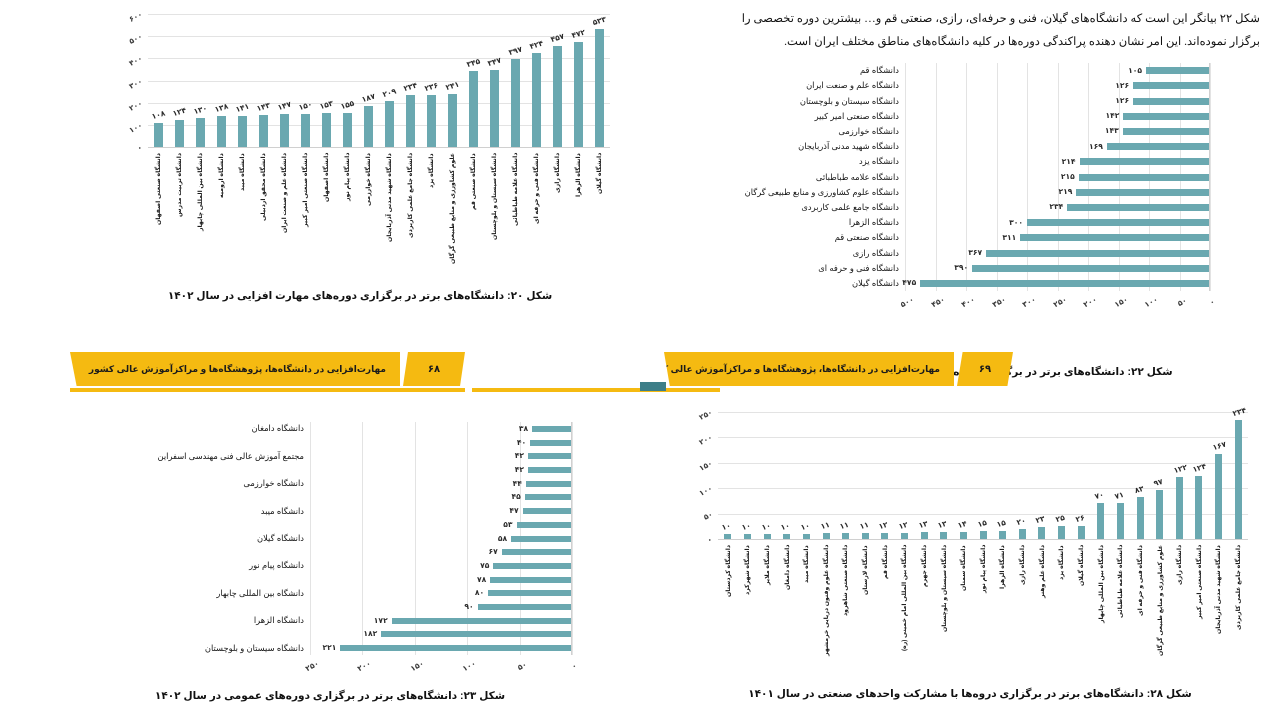 The height and width of the screenshot is (720, 1280). I want to click on bar-value-label: ۱۷۲, so click(380, 620).